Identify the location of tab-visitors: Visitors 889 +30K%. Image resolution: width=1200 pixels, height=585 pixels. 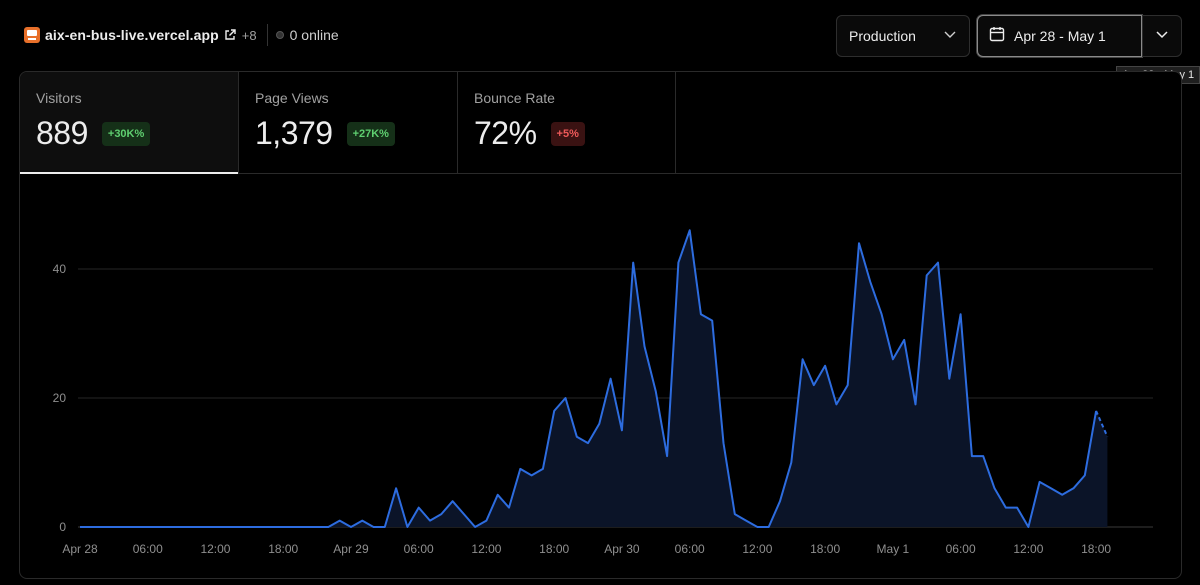
(129, 123).